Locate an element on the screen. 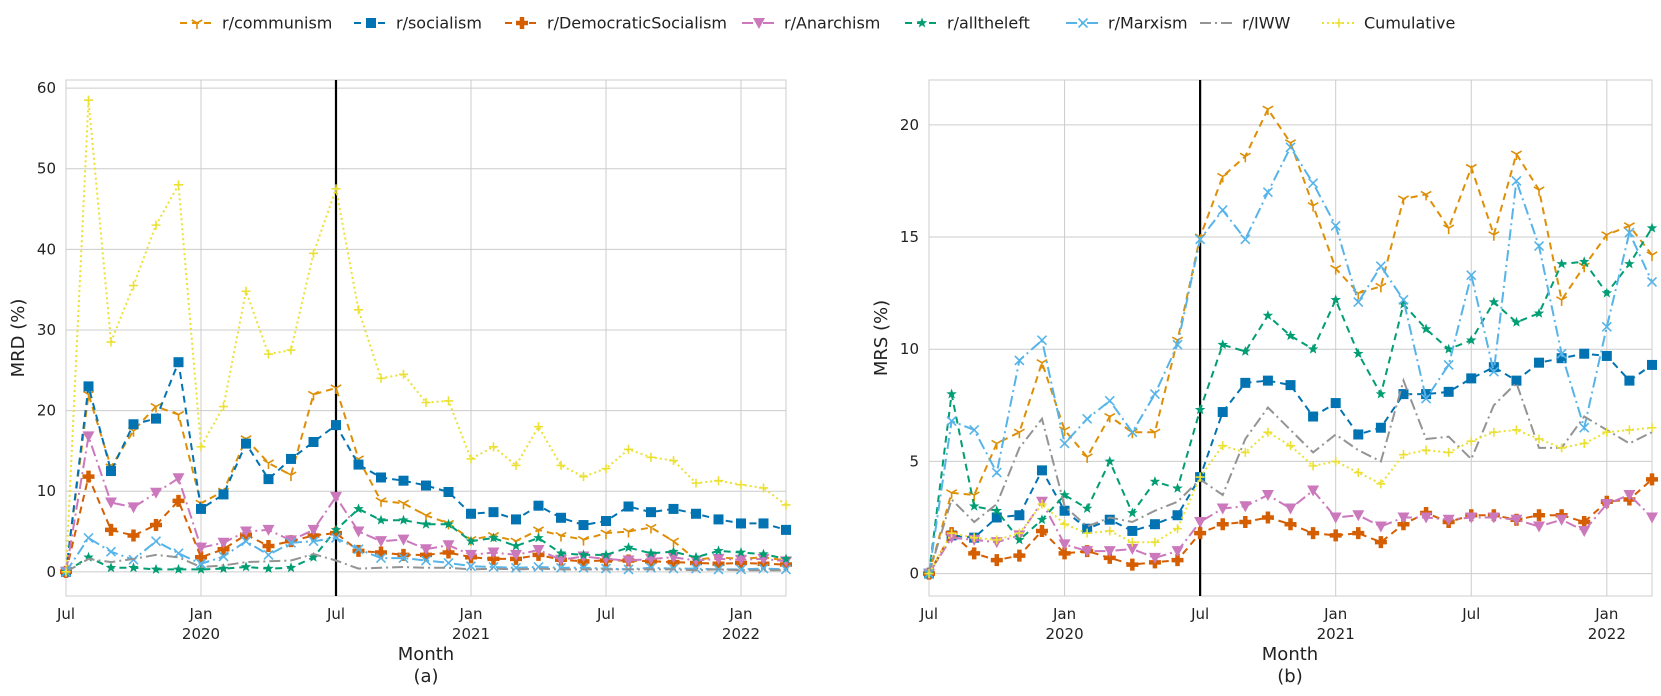 This screenshot has width=1661, height=696. b-ytick-label: 15 is located at coordinates (909, 237).